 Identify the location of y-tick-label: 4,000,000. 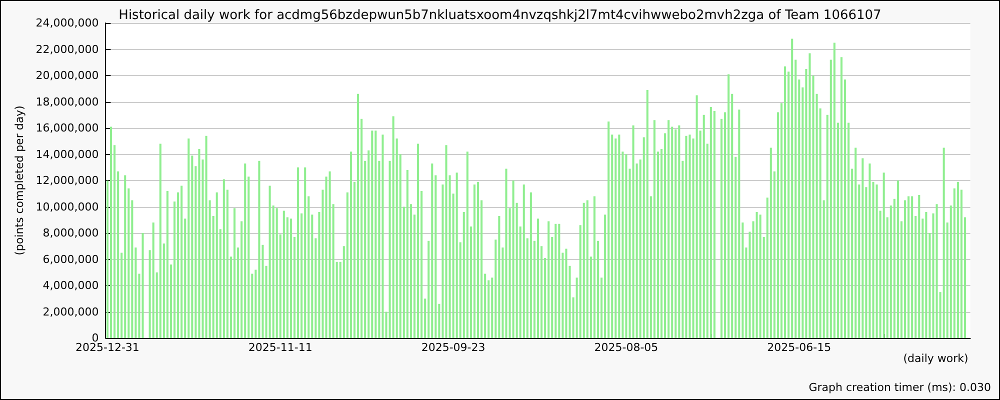
(70, 285).